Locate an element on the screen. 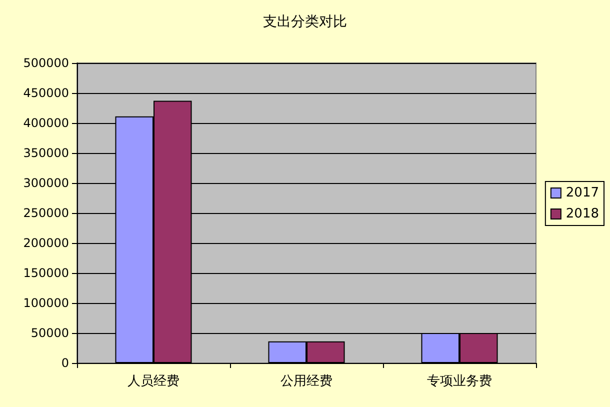 This screenshot has width=610, height=407. y-tick-label: 50000 is located at coordinates (49, 333).